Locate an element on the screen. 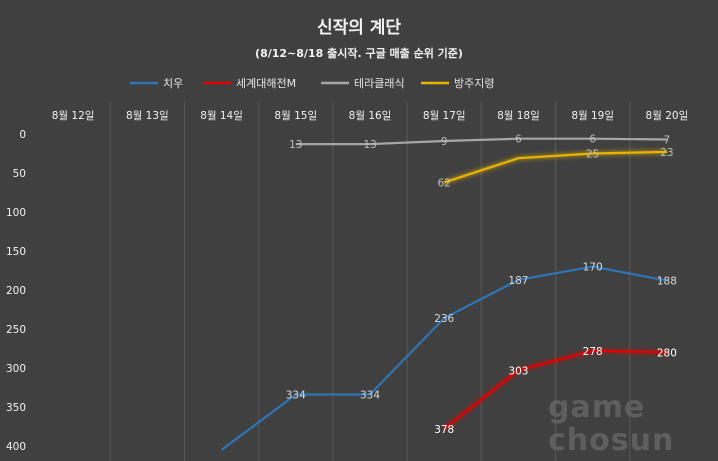 The width and height of the screenshot is (718, 461). data-label: 23 is located at coordinates (666, 153).